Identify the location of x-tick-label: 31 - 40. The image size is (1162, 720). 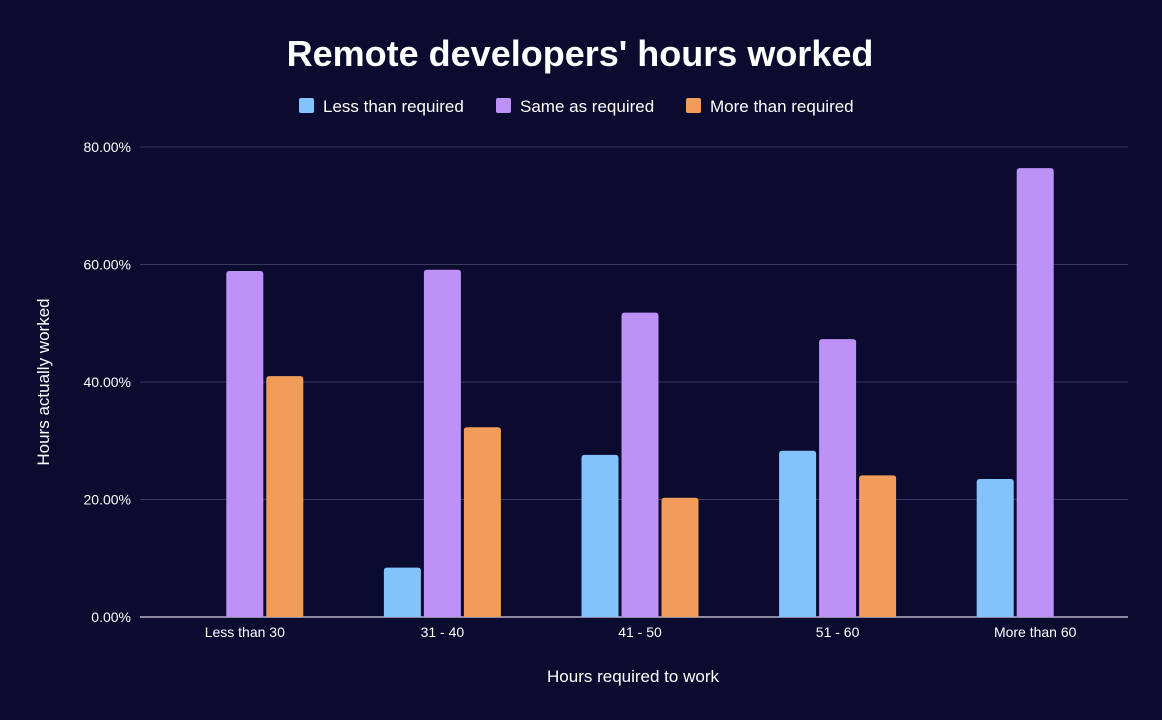
(443, 632).